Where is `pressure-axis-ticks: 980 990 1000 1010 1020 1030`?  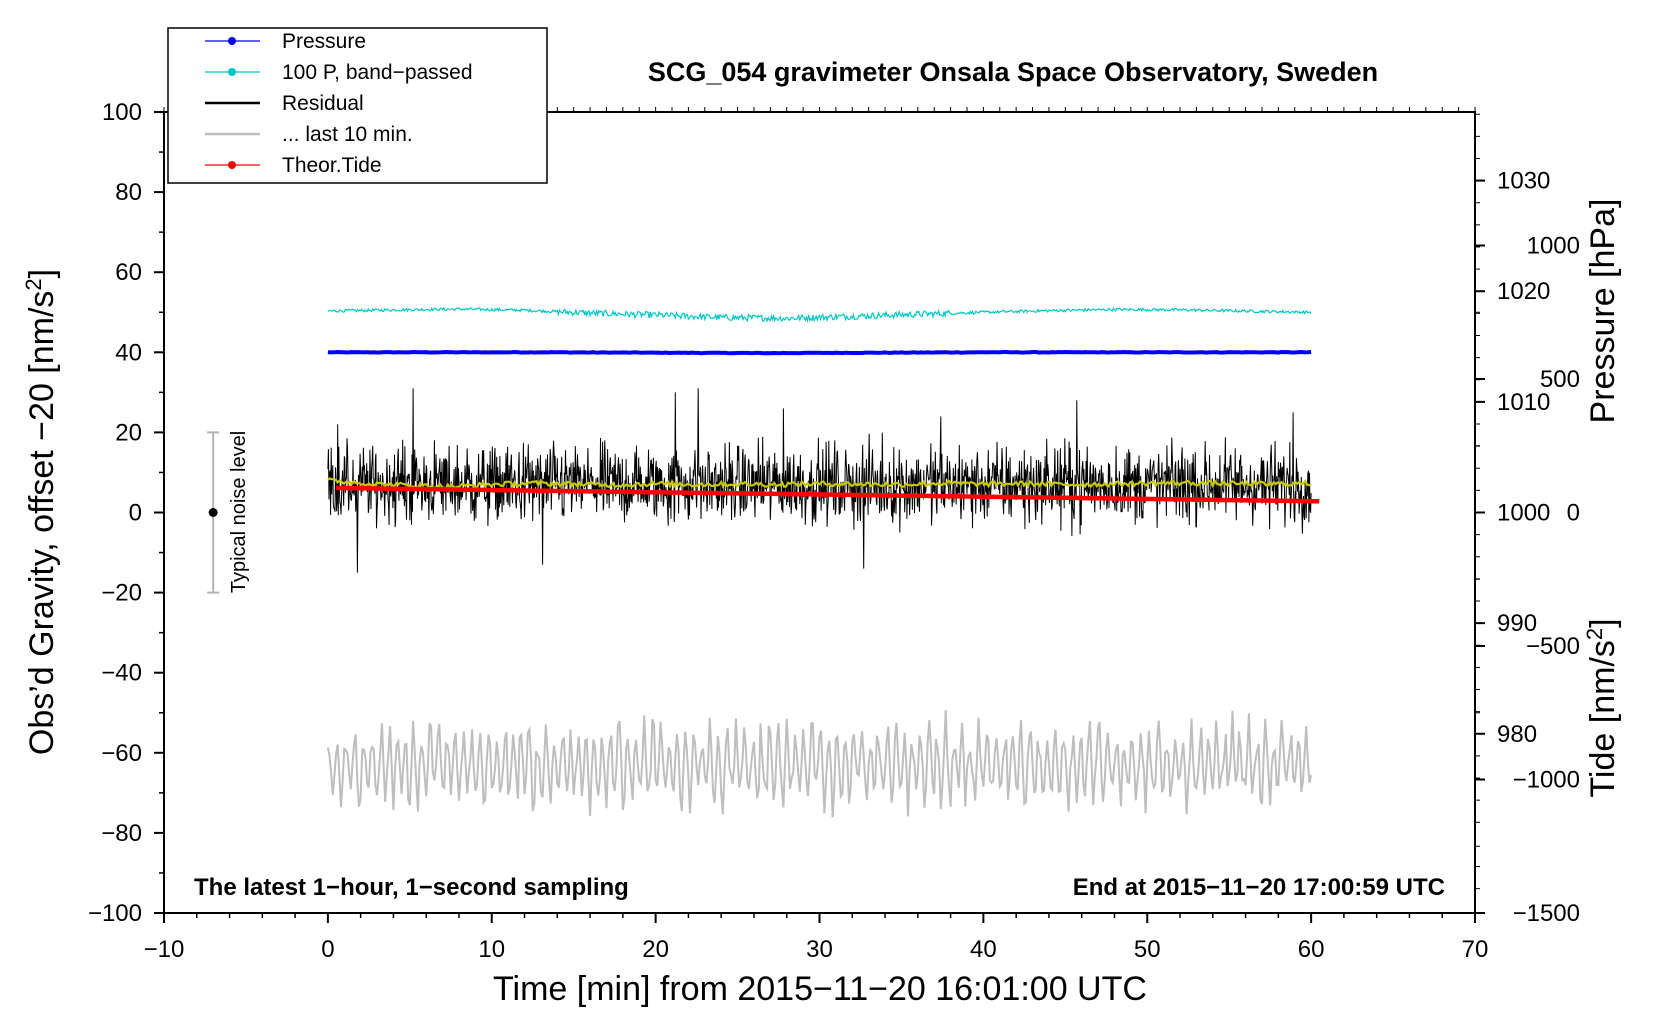
pressure-axis-ticks: 980 990 1000 1010 1020 1030 is located at coordinates (1512, 501).